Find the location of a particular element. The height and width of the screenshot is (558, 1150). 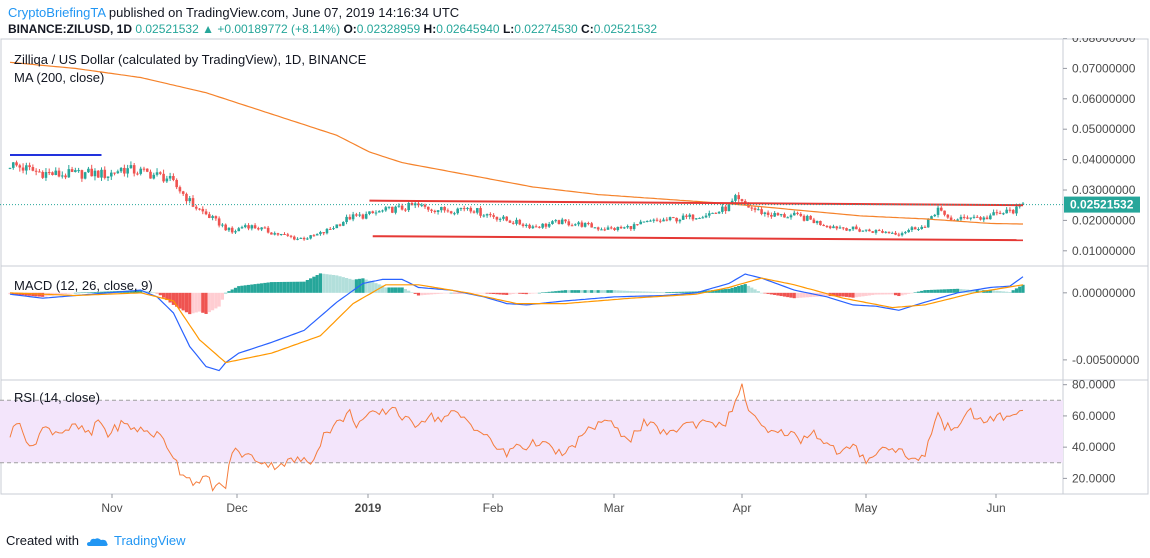

author-link: CryptoBriefingTA is located at coordinates (57, 12).